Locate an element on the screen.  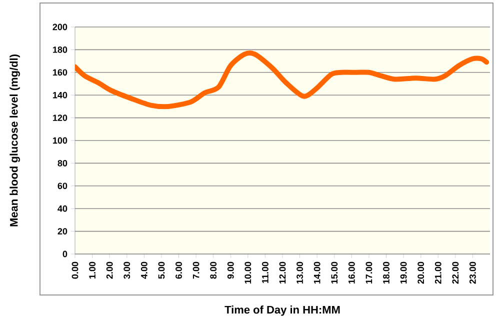
x-tick-label: 23.00 is located at coordinates (473, 273).